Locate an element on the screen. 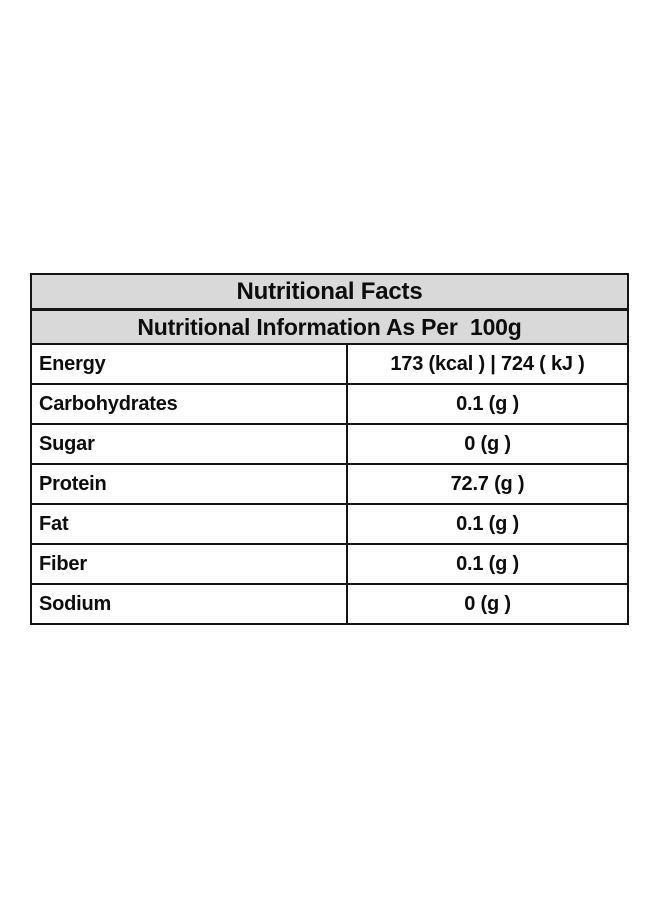 The image size is (660, 900). table-row: Energy 173 (kcal ) | 724 ( kJ ) is located at coordinates (329, 365).